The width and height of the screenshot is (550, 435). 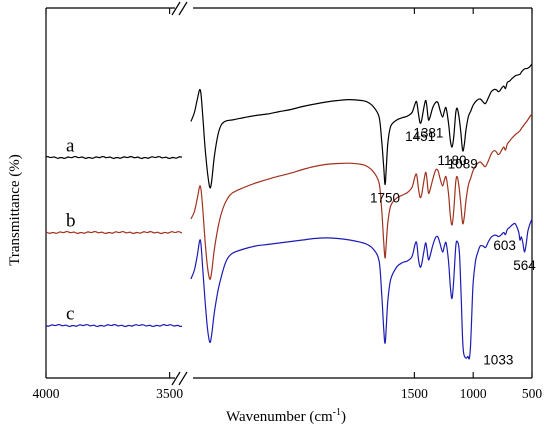 What do you see at coordinates (169, 393) in the screenshot?
I see `x-tick-label-3500: 3500` at bounding box center [169, 393].